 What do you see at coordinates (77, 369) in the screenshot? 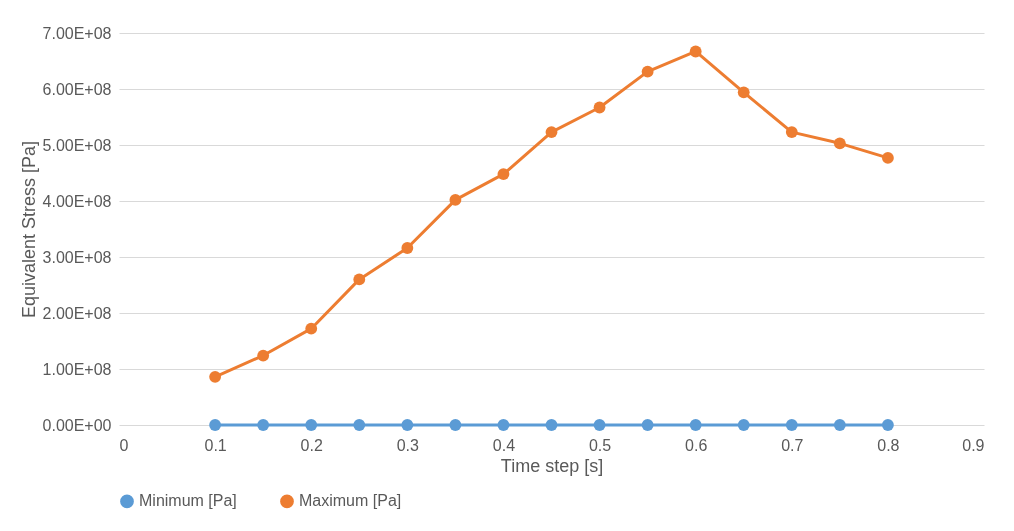
I see `y-tick-label: 1.00E+08` at bounding box center [77, 369].